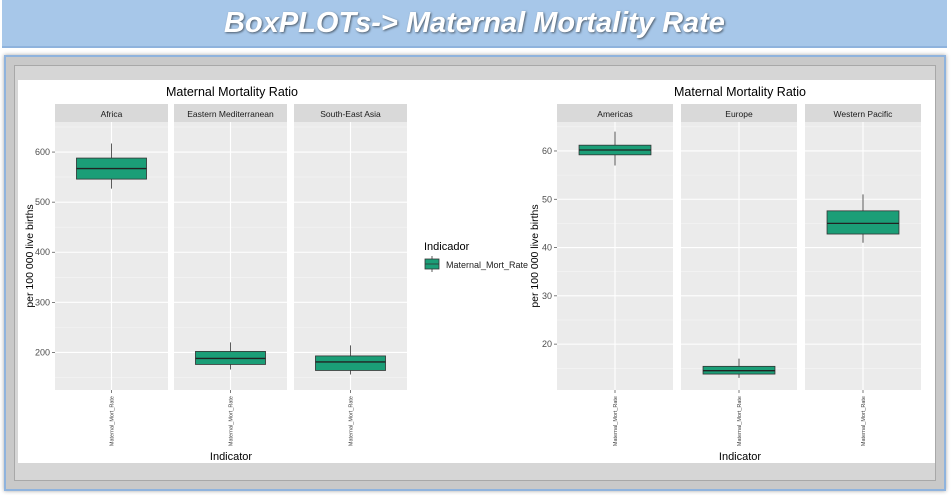 The image size is (951, 495). I want to click on facet-label: Eastern Mediterranean, so click(230, 114).